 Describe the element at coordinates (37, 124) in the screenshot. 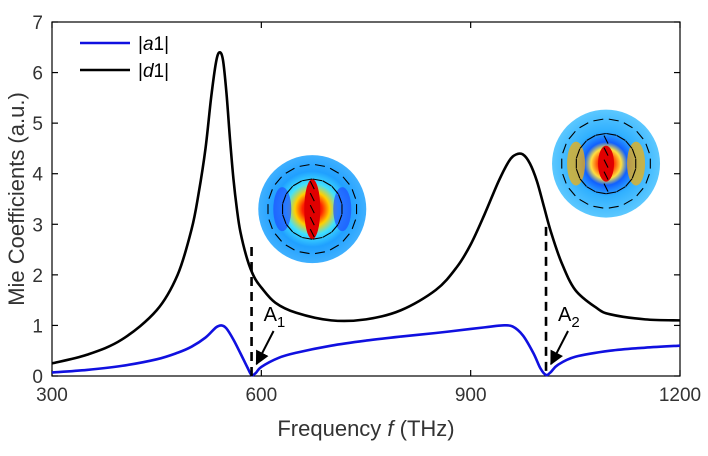

I see `y-tick-label: 5` at that location.